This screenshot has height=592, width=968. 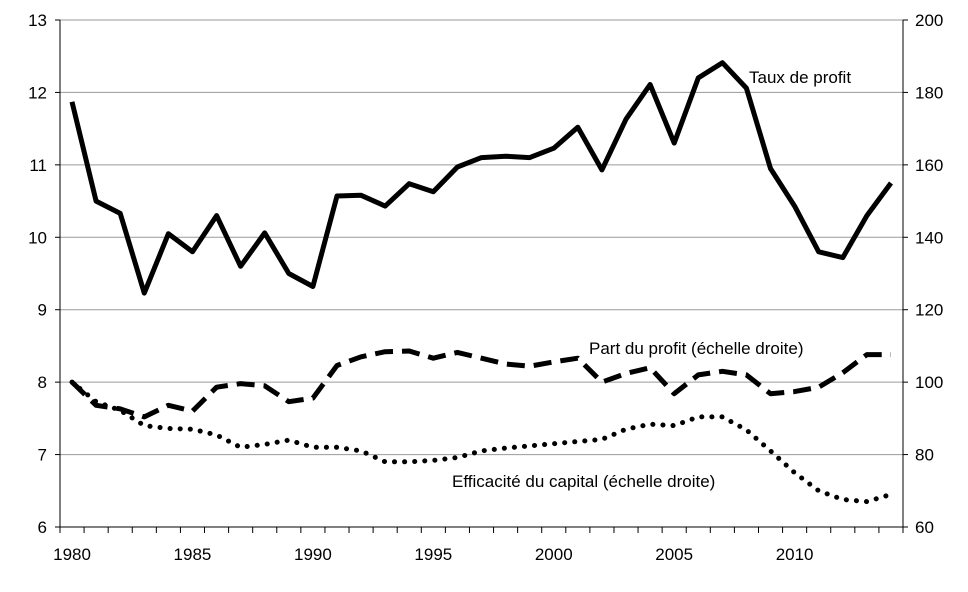 What do you see at coordinates (480, 384) in the screenshot?
I see `series-line-dashed` at bounding box center [480, 384].